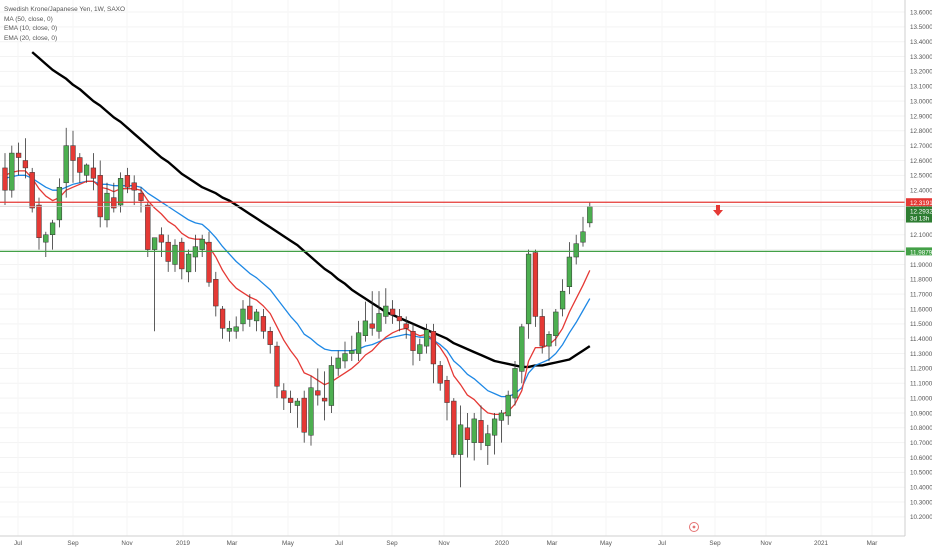 The image size is (932, 550). What do you see at coordinates (73, 543) in the screenshot?
I see `x-tick-label: Sep` at bounding box center [73, 543].